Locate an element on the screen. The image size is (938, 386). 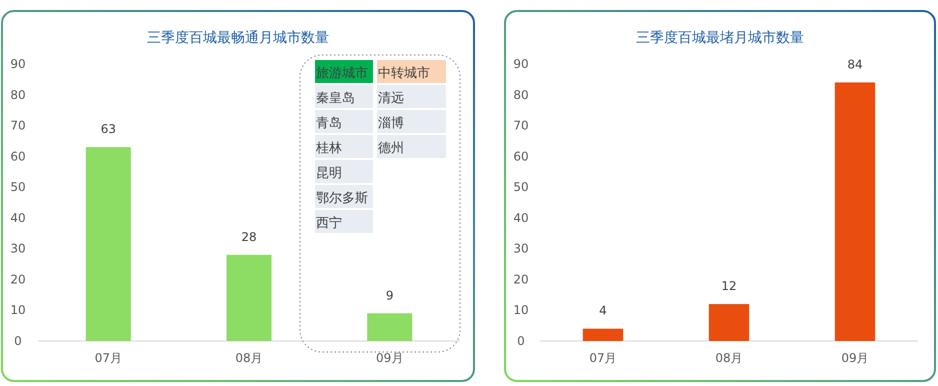
data-label: 63 is located at coordinates (108, 129).